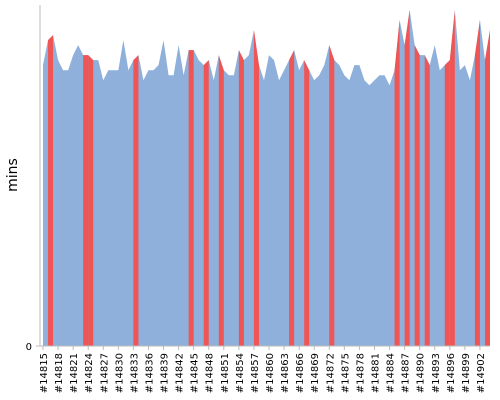  What do you see at coordinates (285, 373) in the screenshot?
I see `x-tick-label: #14863` at bounding box center [285, 373].